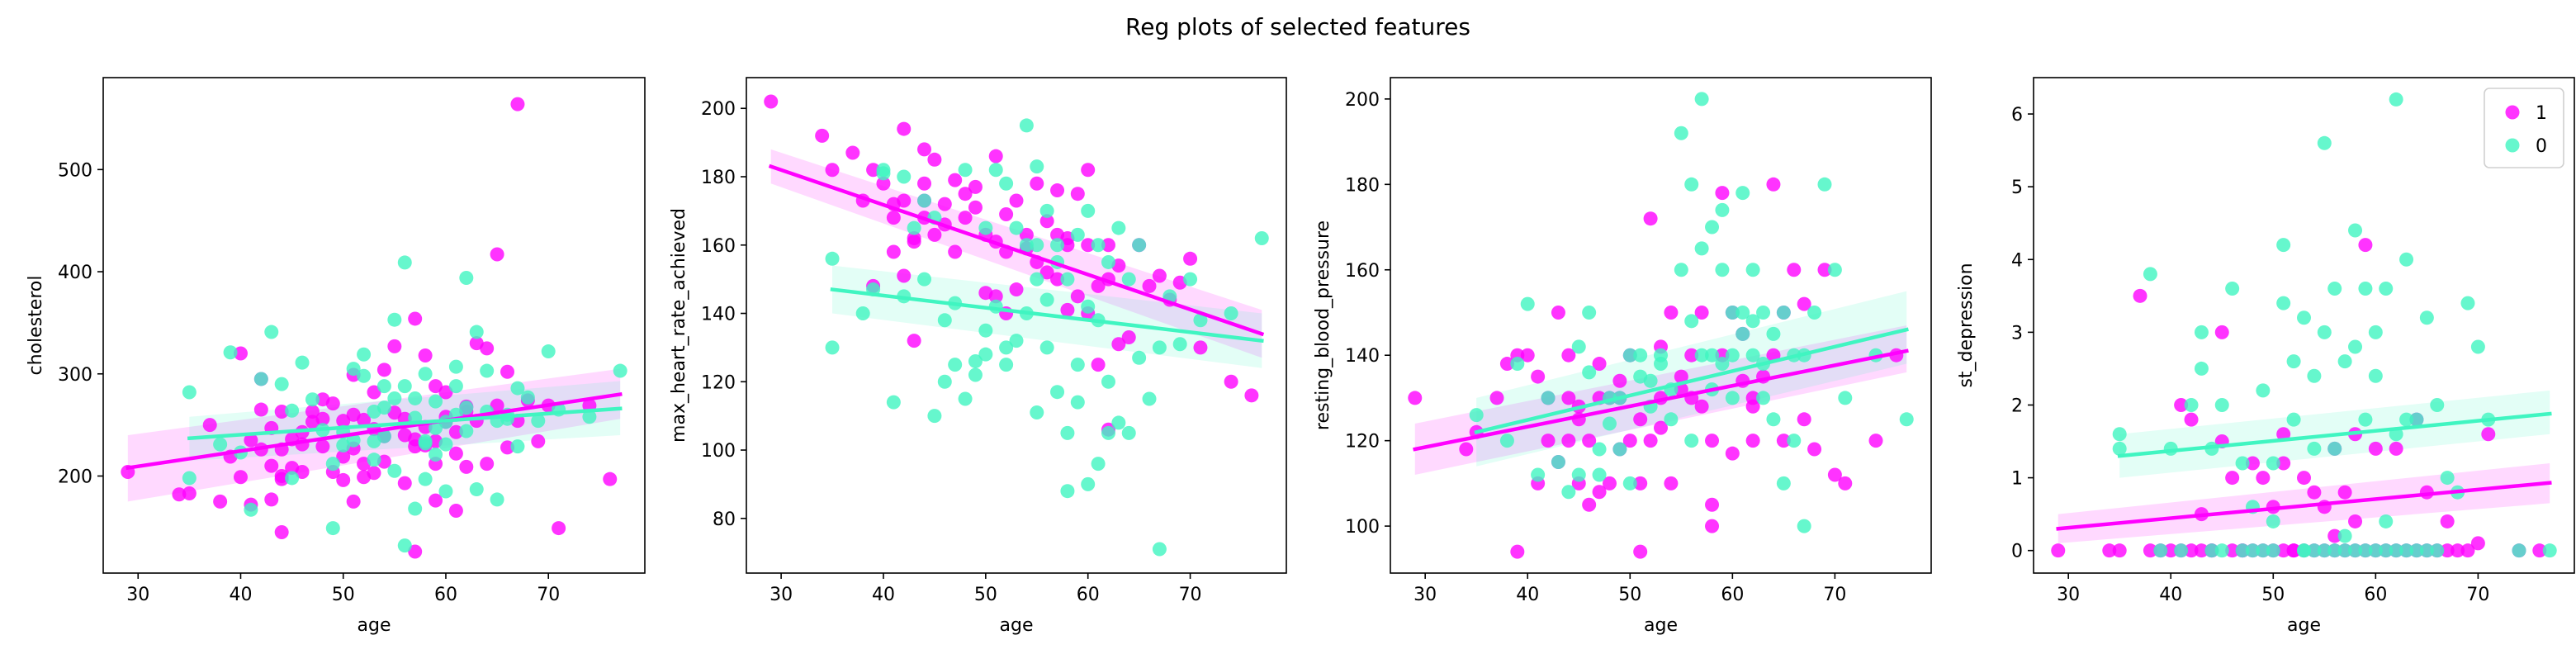  Describe the element at coordinates (75, 171) in the screenshot. I see `y-tick-label: 500` at that location.